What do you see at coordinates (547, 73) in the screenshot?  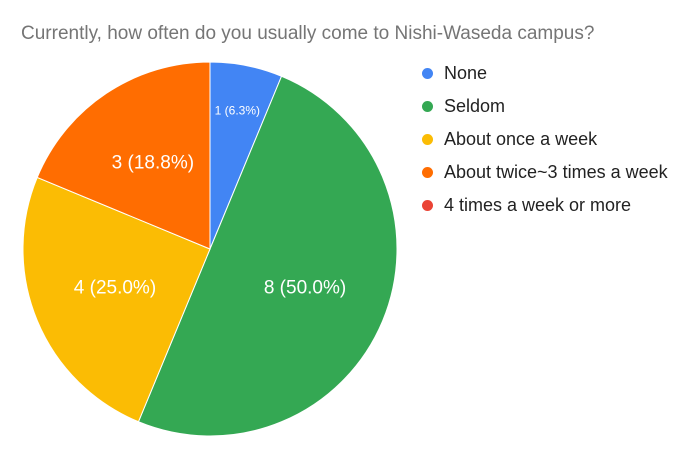 I see `legend-item-0: None` at bounding box center [547, 73].